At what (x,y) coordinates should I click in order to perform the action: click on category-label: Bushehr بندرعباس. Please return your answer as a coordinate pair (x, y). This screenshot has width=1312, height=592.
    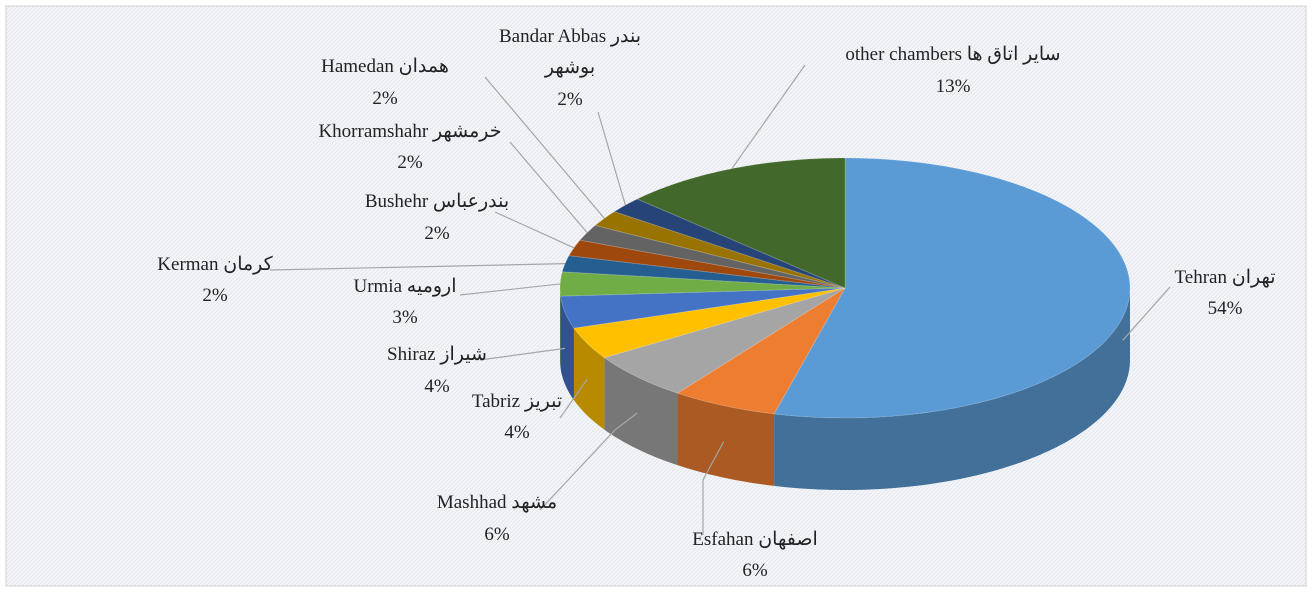
    Looking at the image, I should click on (437, 201).